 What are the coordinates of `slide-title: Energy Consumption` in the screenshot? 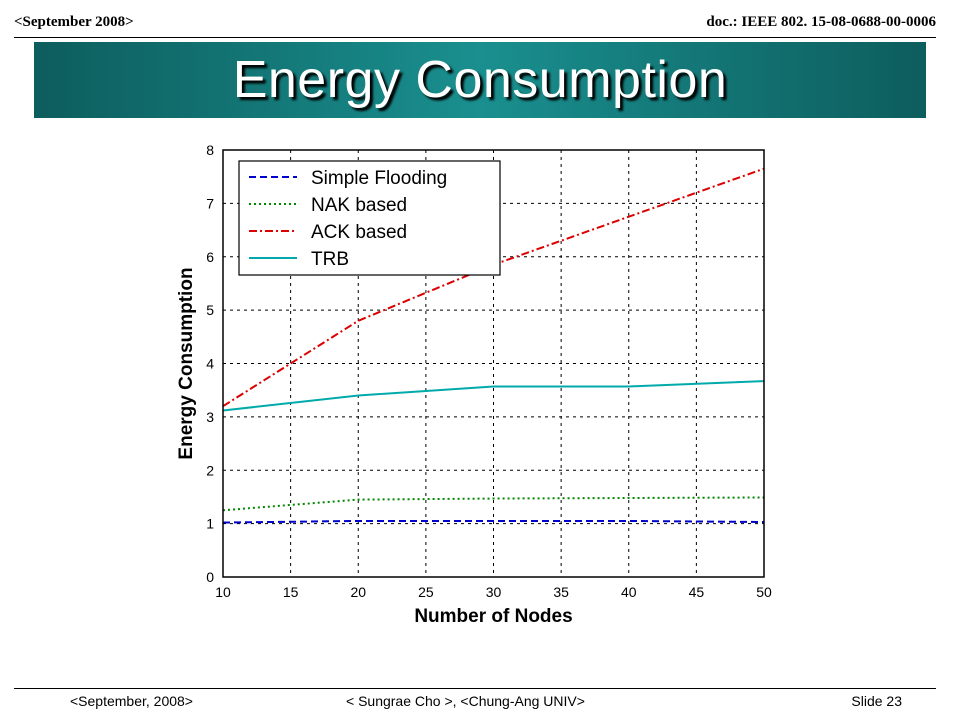 It's located at (480, 80).